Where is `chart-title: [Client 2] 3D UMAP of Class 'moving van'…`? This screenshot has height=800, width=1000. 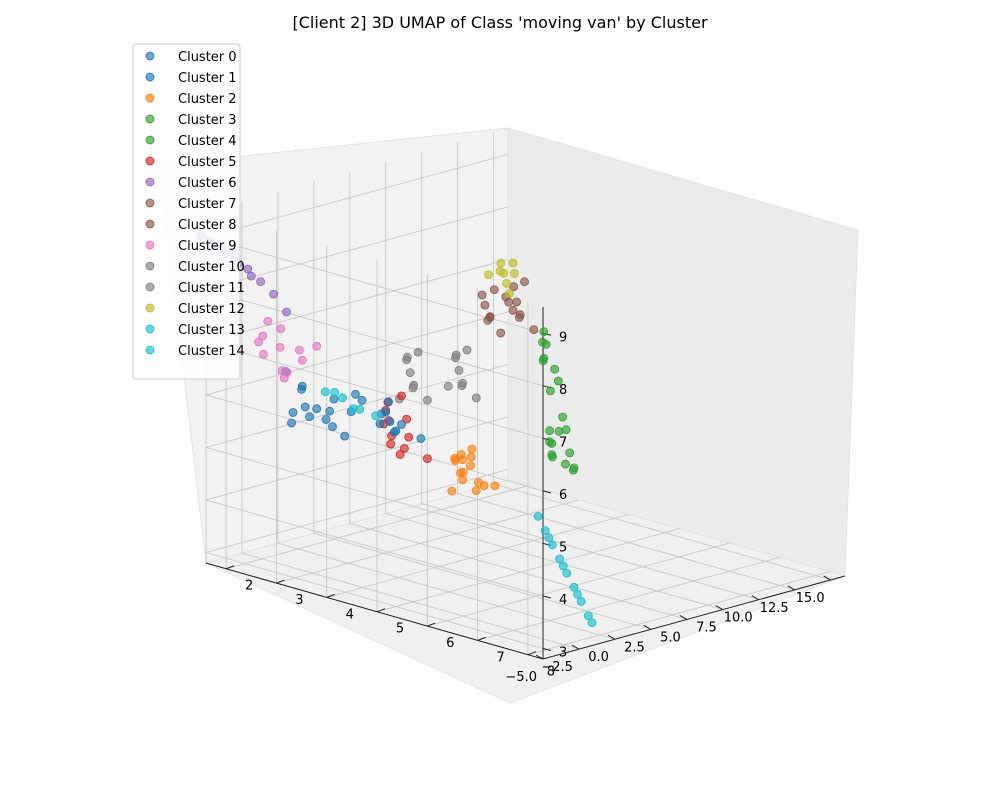 chart-title: [Client 2] 3D UMAP of Class 'moving van'… is located at coordinates (500, 22).